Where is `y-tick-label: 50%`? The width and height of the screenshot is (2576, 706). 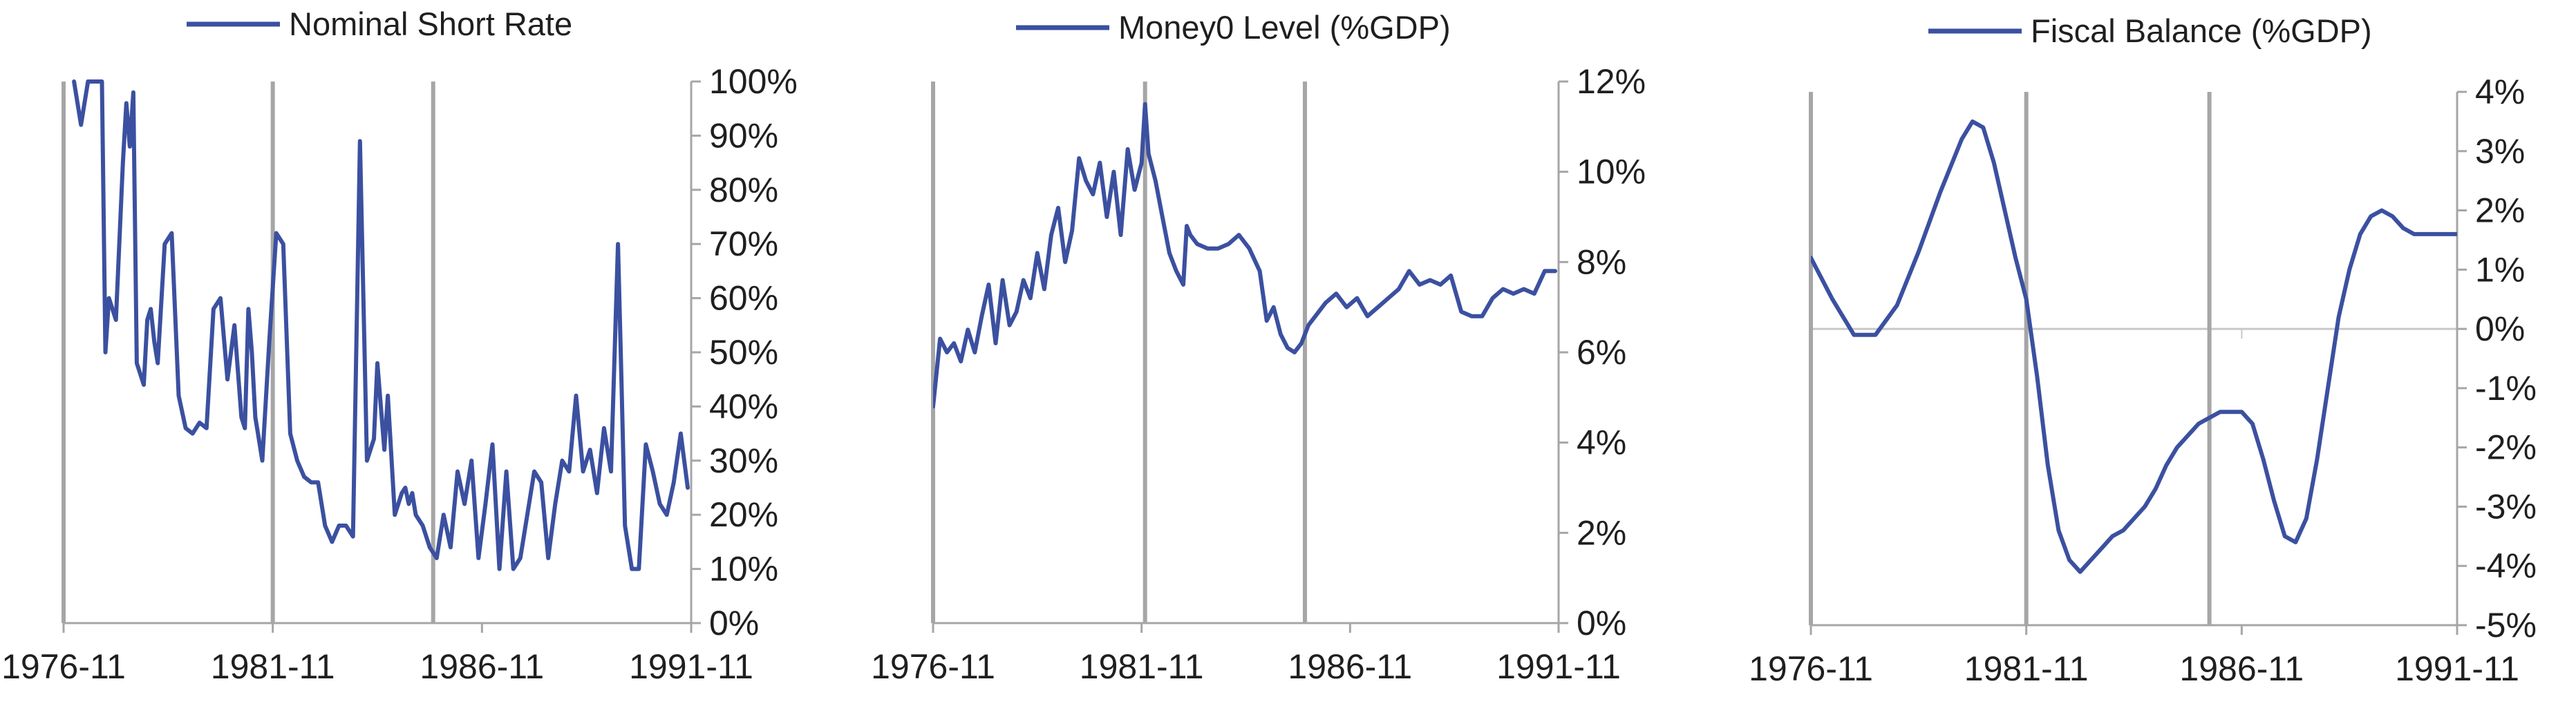 y-tick-label: 50% is located at coordinates (743, 352).